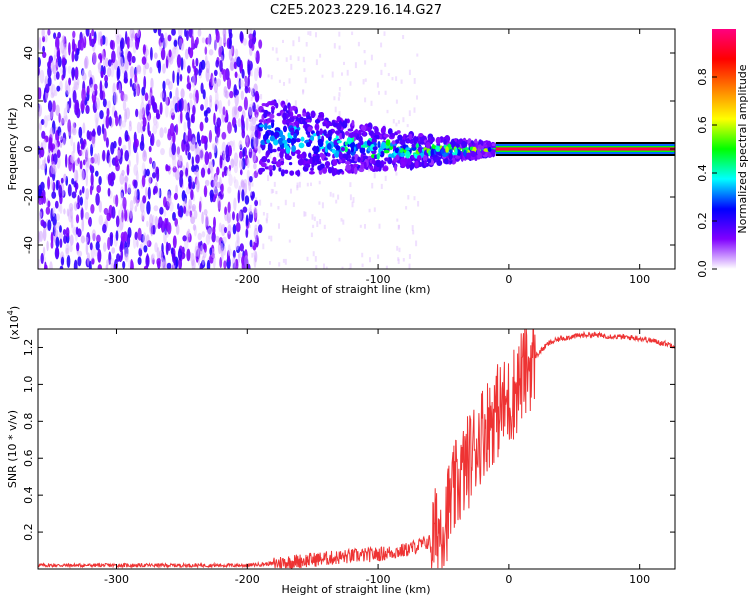  Describe the element at coordinates (247, 279) in the screenshot. I see `x-tick-label: -200` at that location.